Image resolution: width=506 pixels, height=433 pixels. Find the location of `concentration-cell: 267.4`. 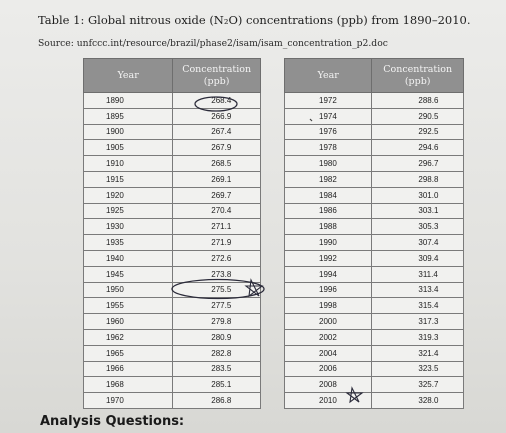

concentration-cell: 267.4 is located at coordinates (216, 132).